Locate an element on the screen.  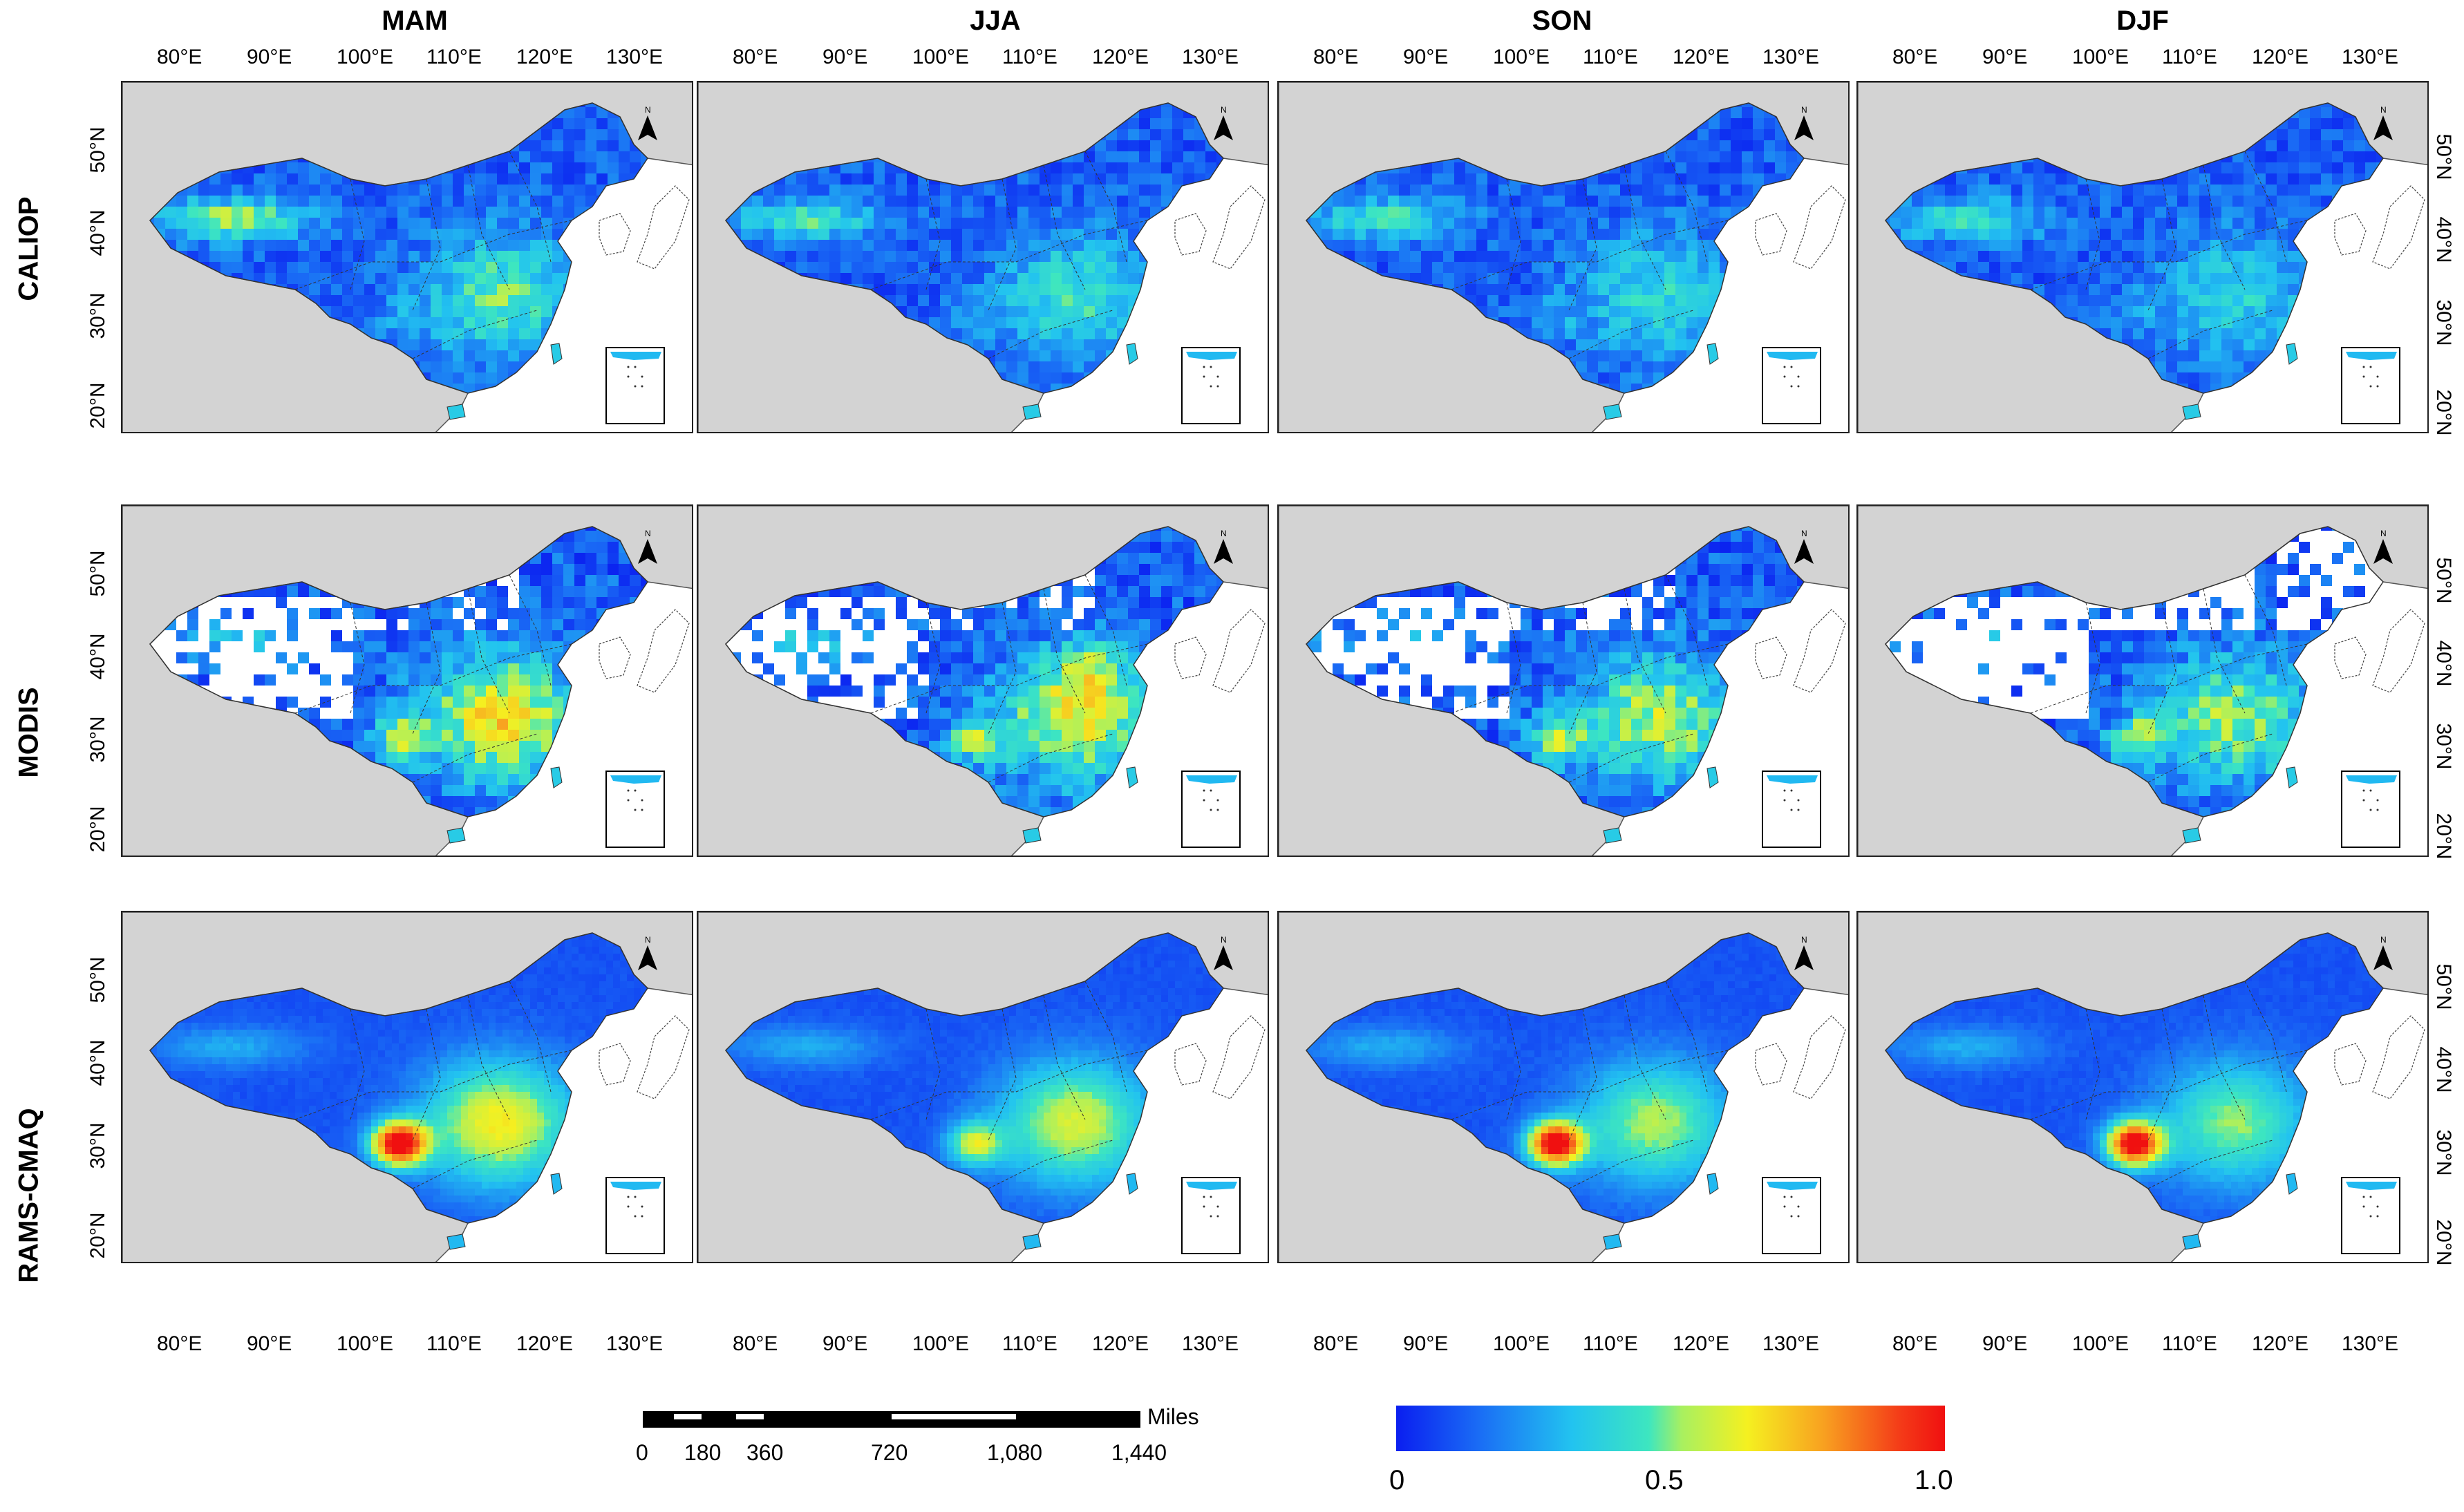
bottom-lon-tick-col1-2: 100°E is located at coordinates (940, 1344).